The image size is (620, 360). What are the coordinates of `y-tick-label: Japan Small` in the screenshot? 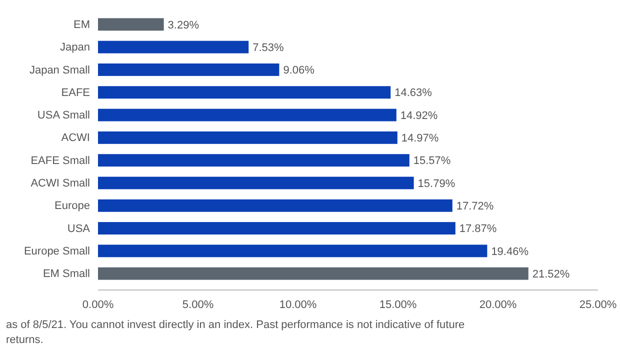 It's located at (59, 70).